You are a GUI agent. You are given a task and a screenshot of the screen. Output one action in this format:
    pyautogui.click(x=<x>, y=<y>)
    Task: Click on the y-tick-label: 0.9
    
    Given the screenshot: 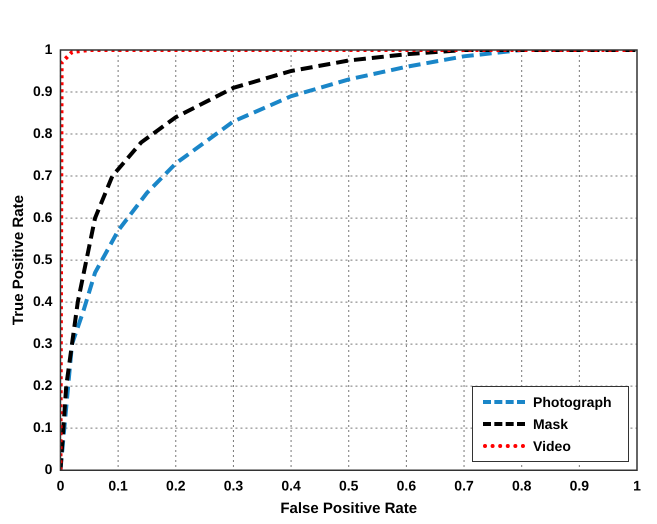 What is the action you would take?
    pyautogui.click(x=42, y=90)
    